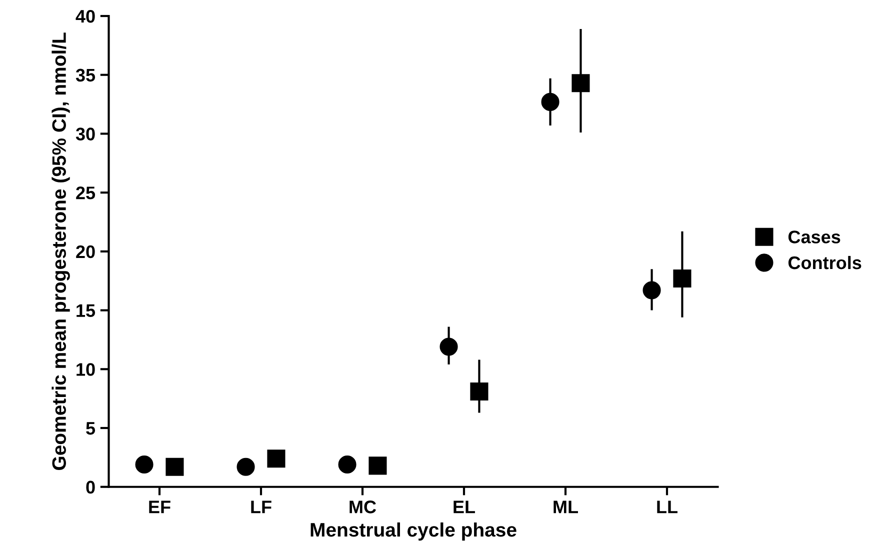 This screenshot has width=870, height=552. I want to click on legend-label: Controls, so click(825, 263).